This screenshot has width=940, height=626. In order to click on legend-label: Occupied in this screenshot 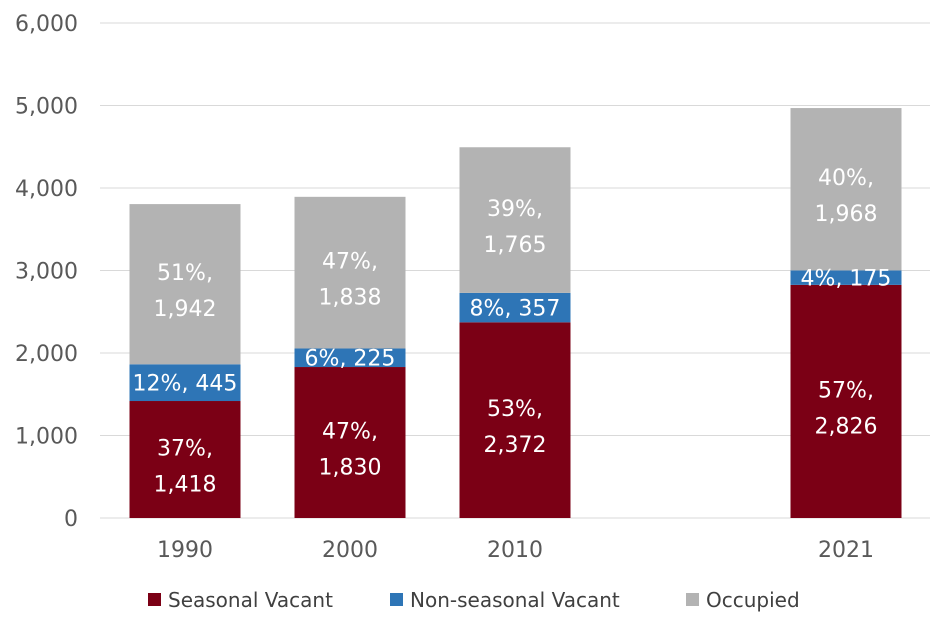, I will do `click(753, 600)`.